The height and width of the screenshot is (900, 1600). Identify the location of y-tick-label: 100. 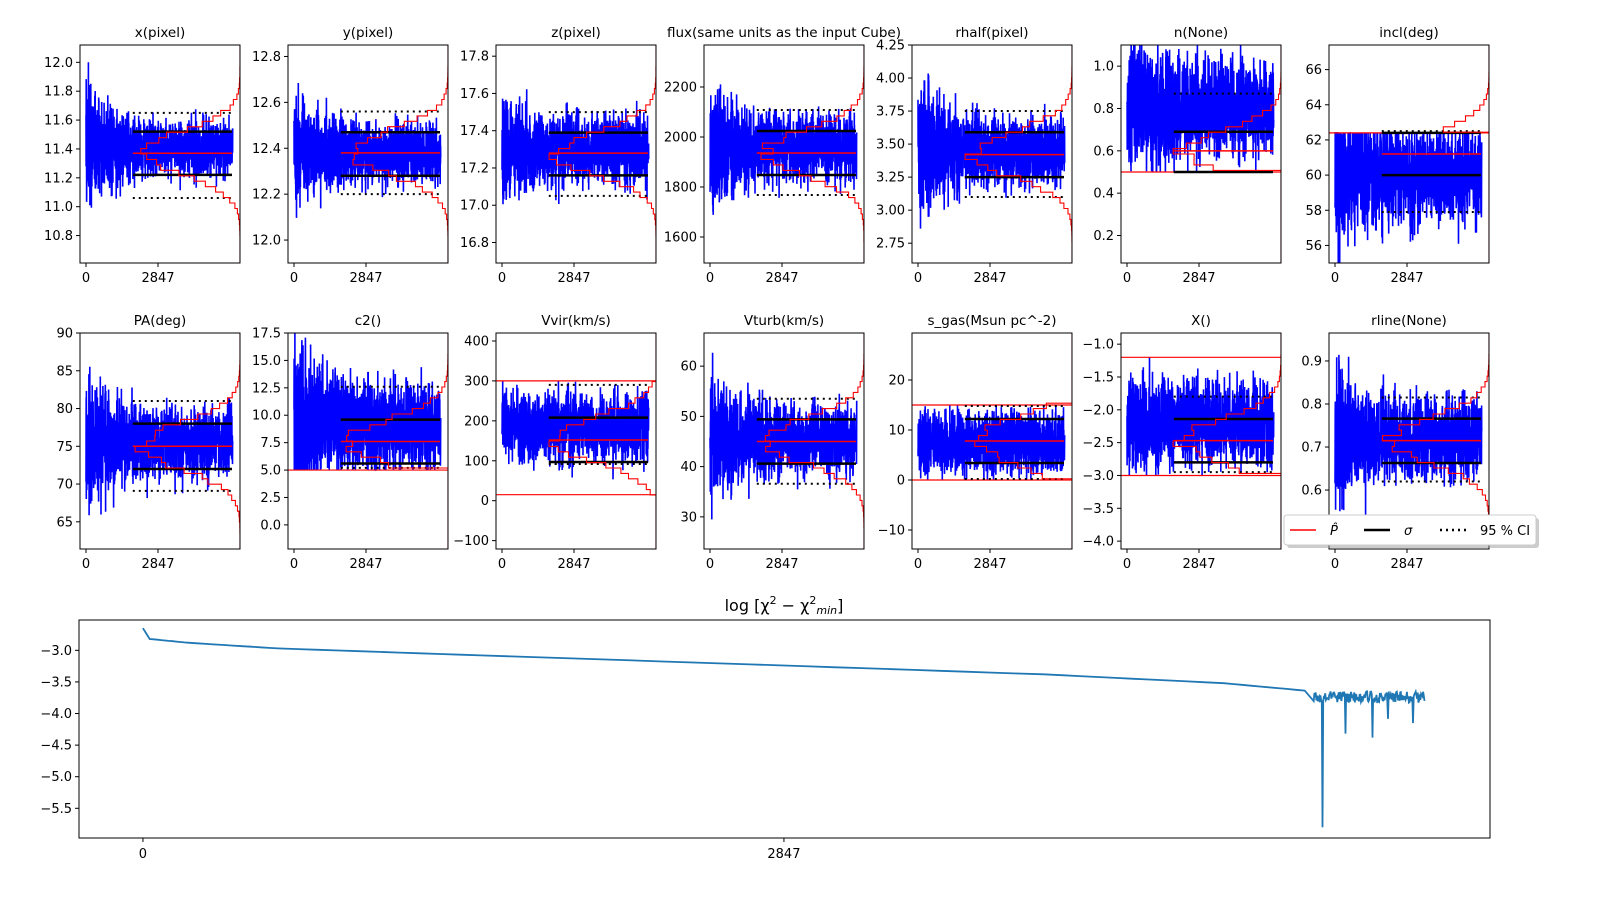
(476, 461).